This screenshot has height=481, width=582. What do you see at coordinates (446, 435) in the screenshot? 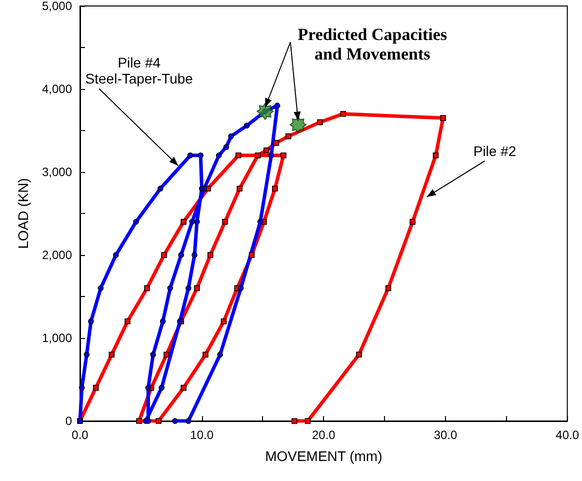
I see `x-tick-label: 30.0` at bounding box center [446, 435].